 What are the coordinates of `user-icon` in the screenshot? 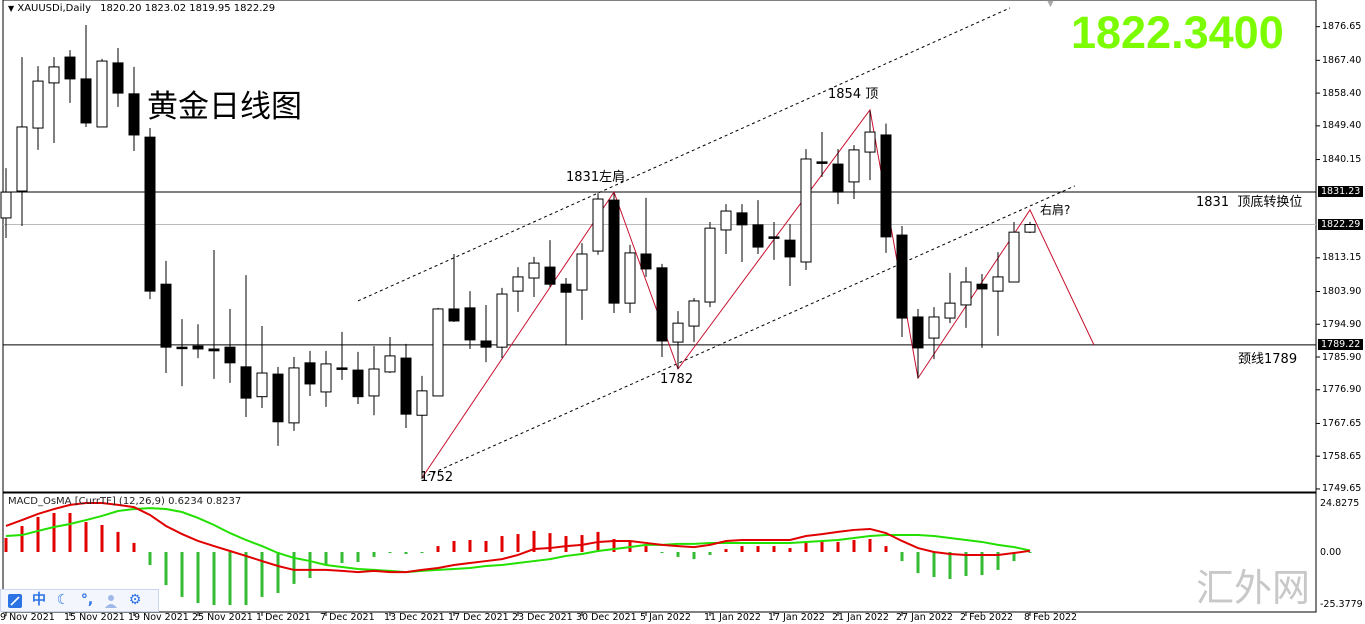 It's located at (111, 600).